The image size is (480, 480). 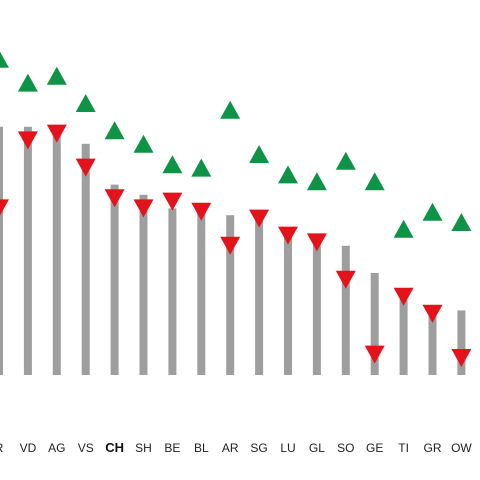 What do you see at coordinates (85, 167) in the screenshot?
I see `down-marker-vs` at bounding box center [85, 167].